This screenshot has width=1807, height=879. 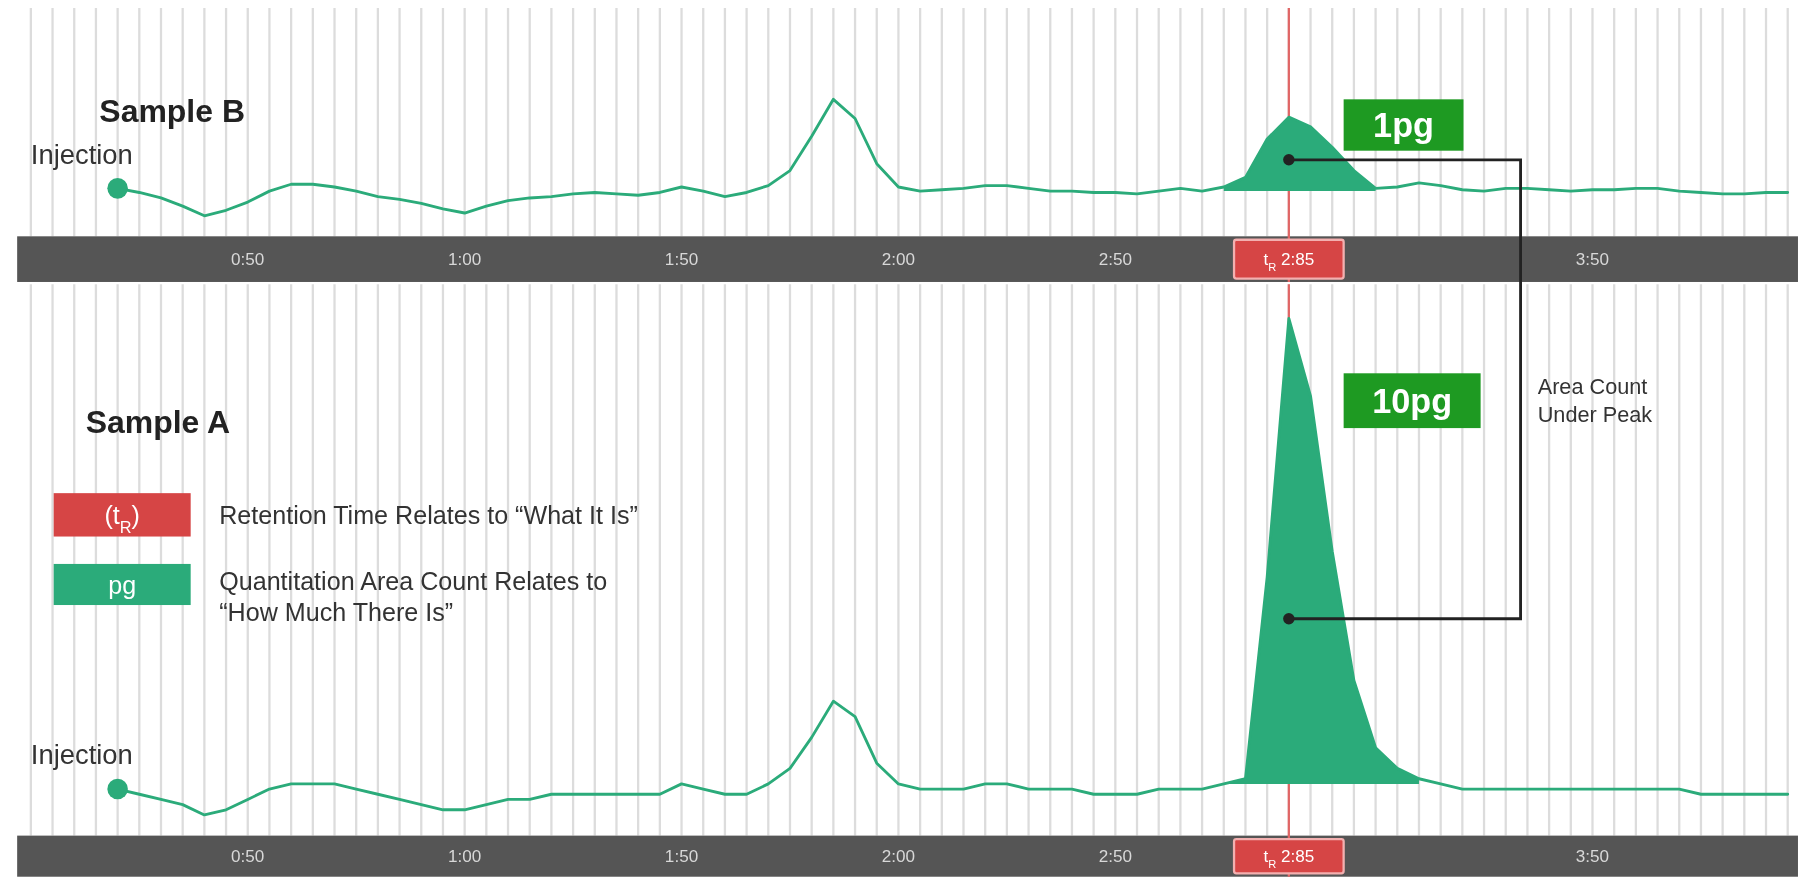 What do you see at coordinates (1595, 400) in the screenshot?
I see `annotation: Area Count Under Peak` at bounding box center [1595, 400].